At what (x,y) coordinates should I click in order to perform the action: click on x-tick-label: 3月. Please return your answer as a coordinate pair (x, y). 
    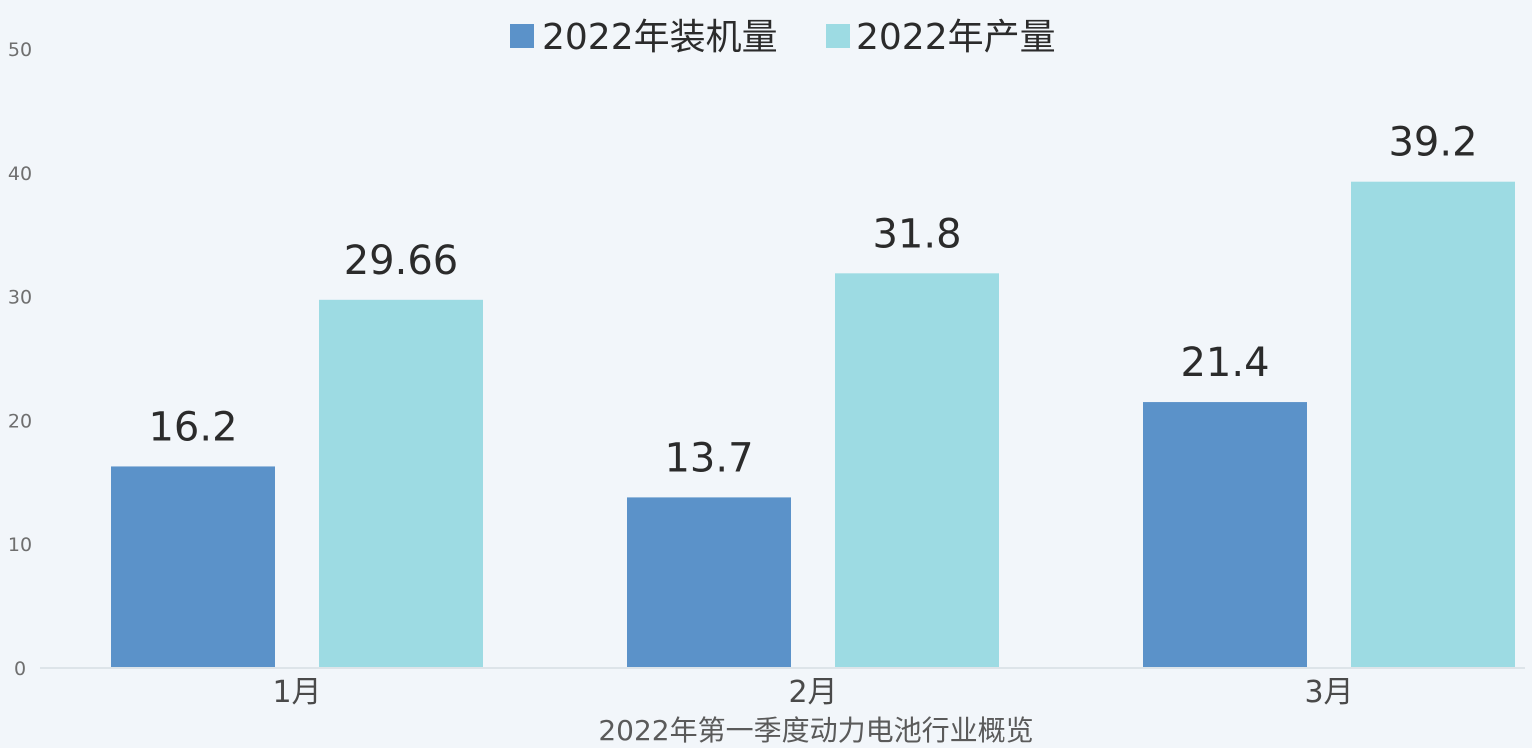
    Looking at the image, I should click on (1328, 692).